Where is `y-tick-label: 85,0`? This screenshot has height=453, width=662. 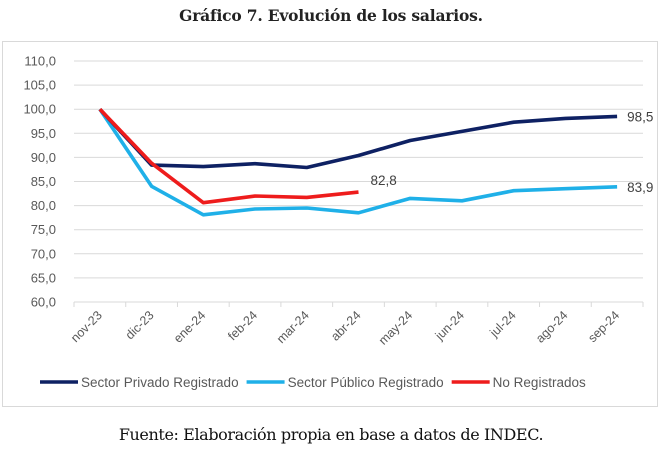
y-tick-label: 85,0 is located at coordinates (43, 181).